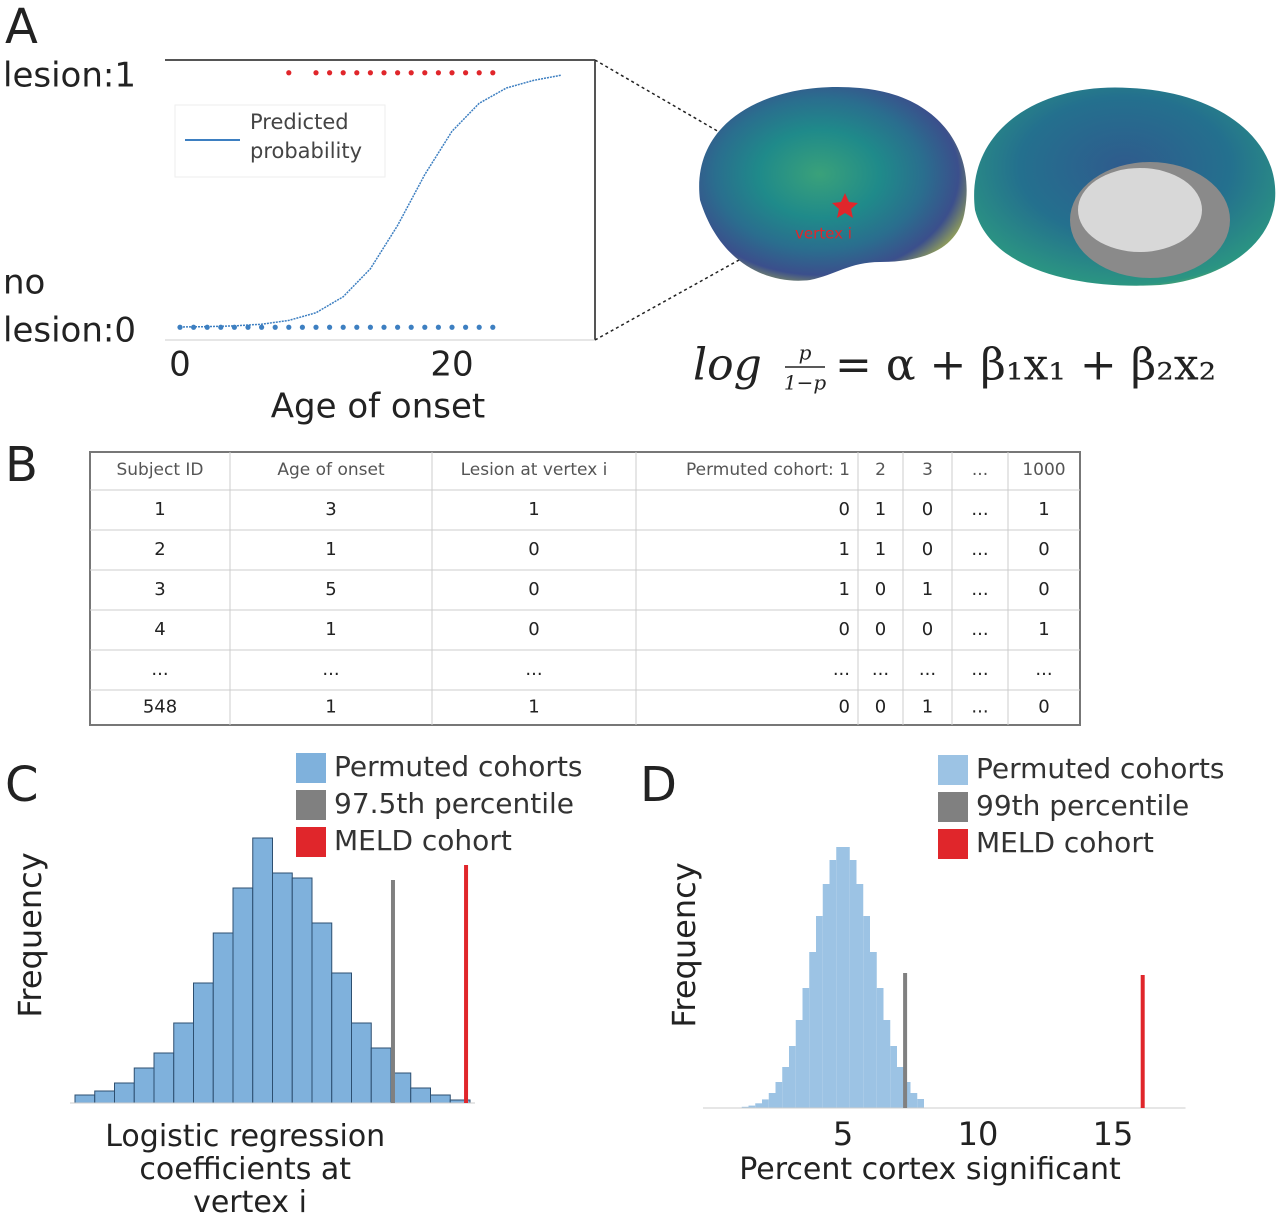 This screenshot has height=1217, width=1280. I want to click on table-cell: 5, so click(330, 589).